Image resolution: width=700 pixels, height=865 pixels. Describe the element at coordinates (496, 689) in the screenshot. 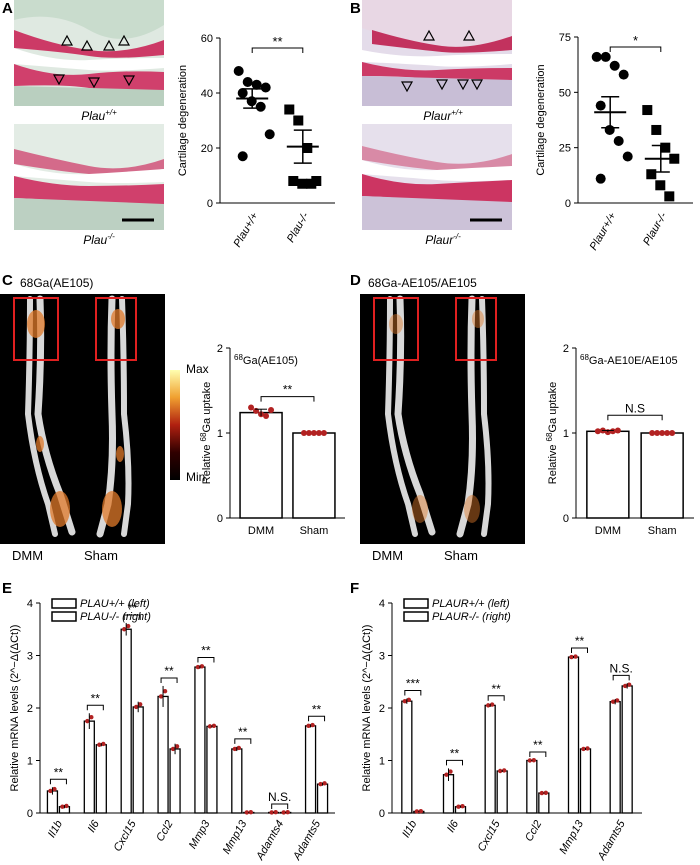

I see `significance-label: **` at that location.